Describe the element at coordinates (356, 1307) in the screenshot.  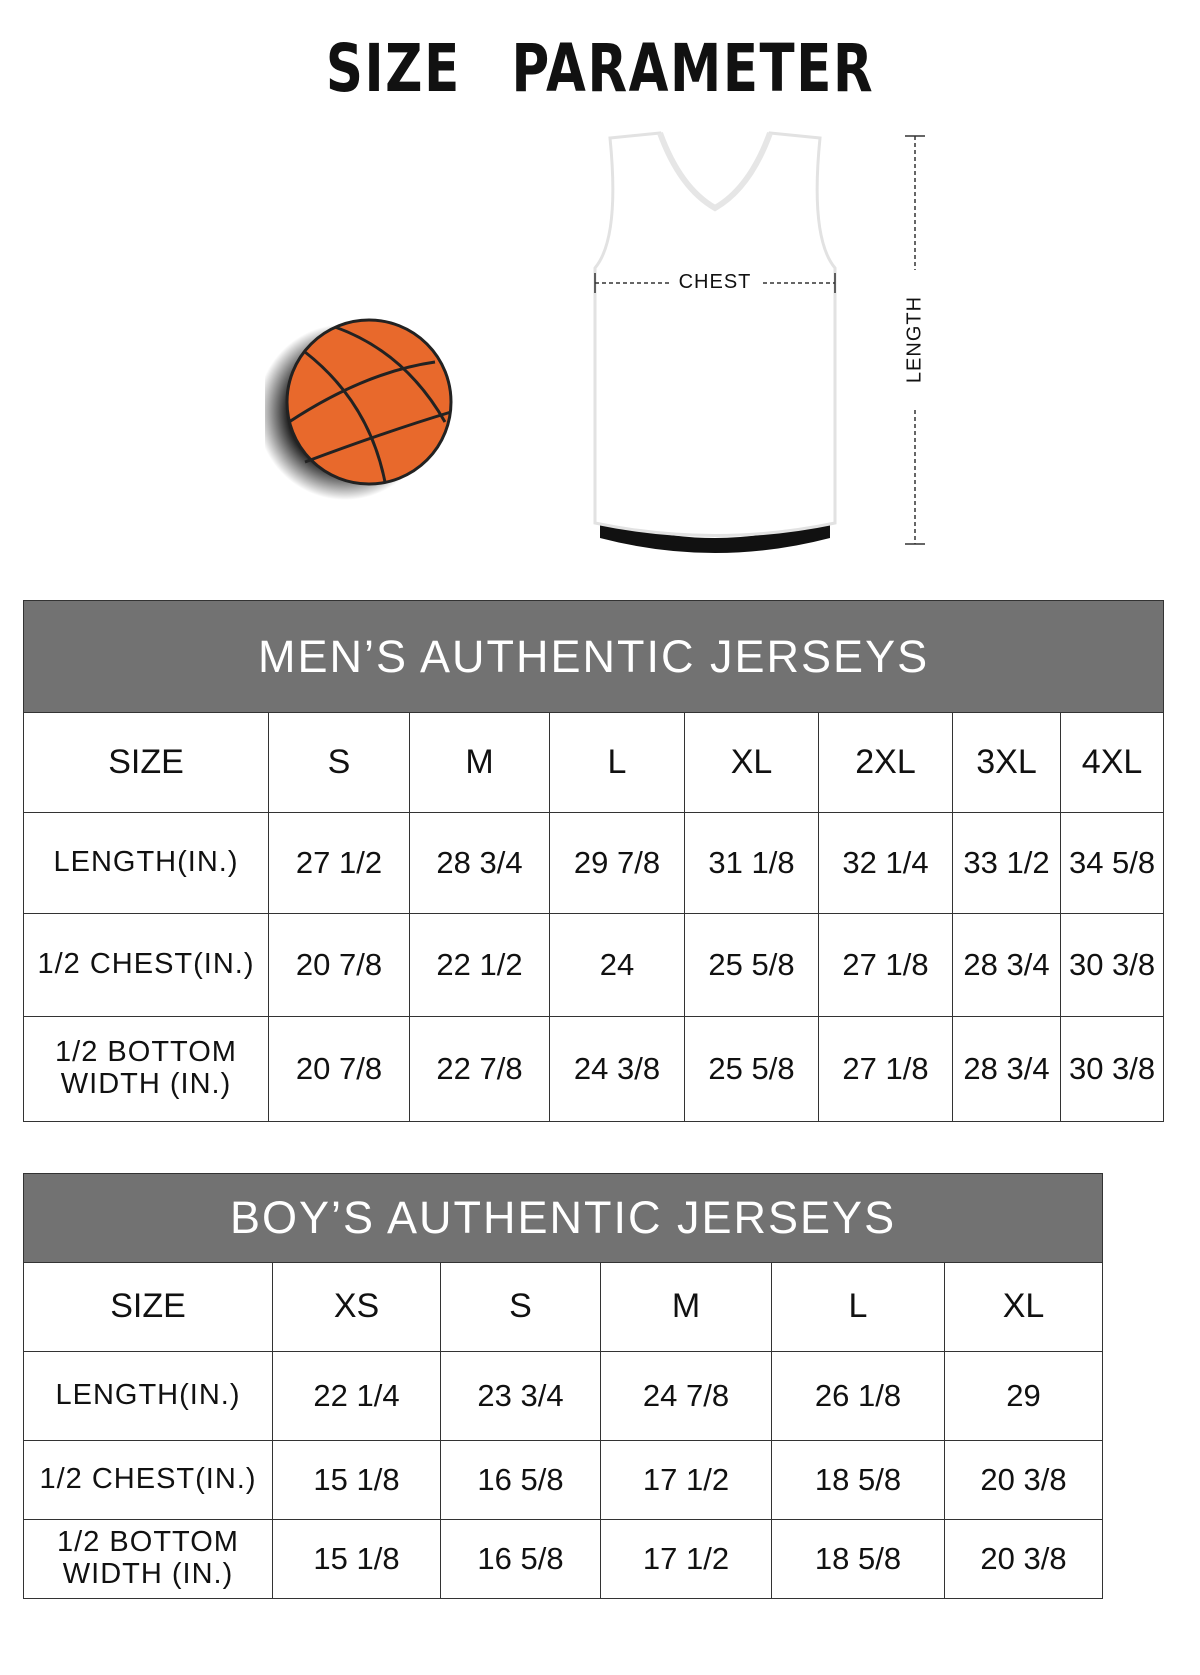
I see `column-header: XS` at that location.